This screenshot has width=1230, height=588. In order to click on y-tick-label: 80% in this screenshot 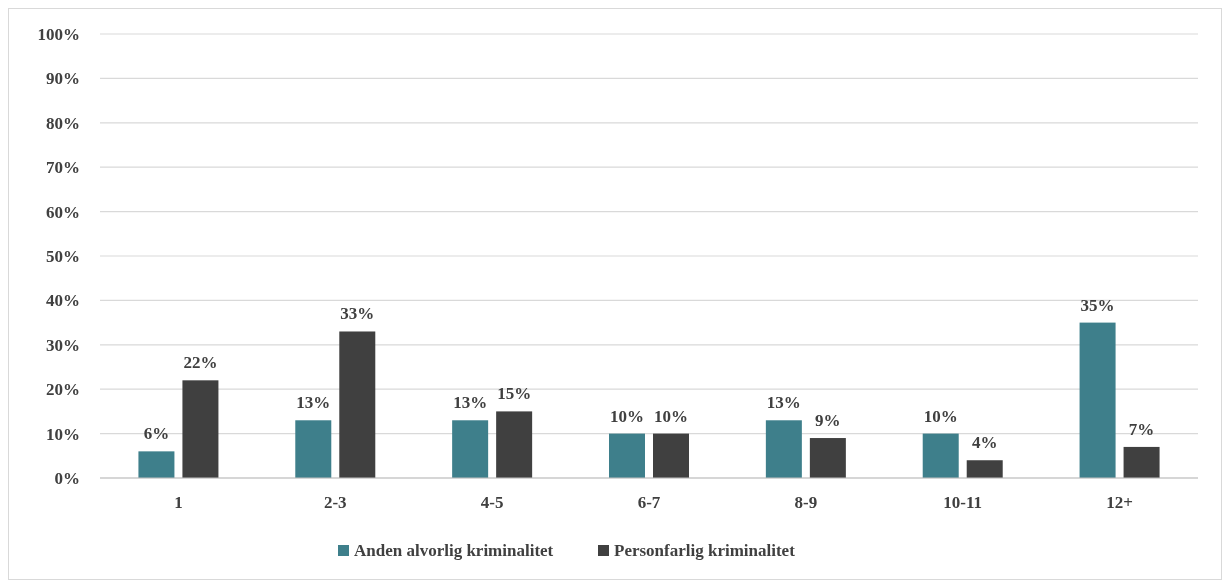, I will do `click(63, 123)`.